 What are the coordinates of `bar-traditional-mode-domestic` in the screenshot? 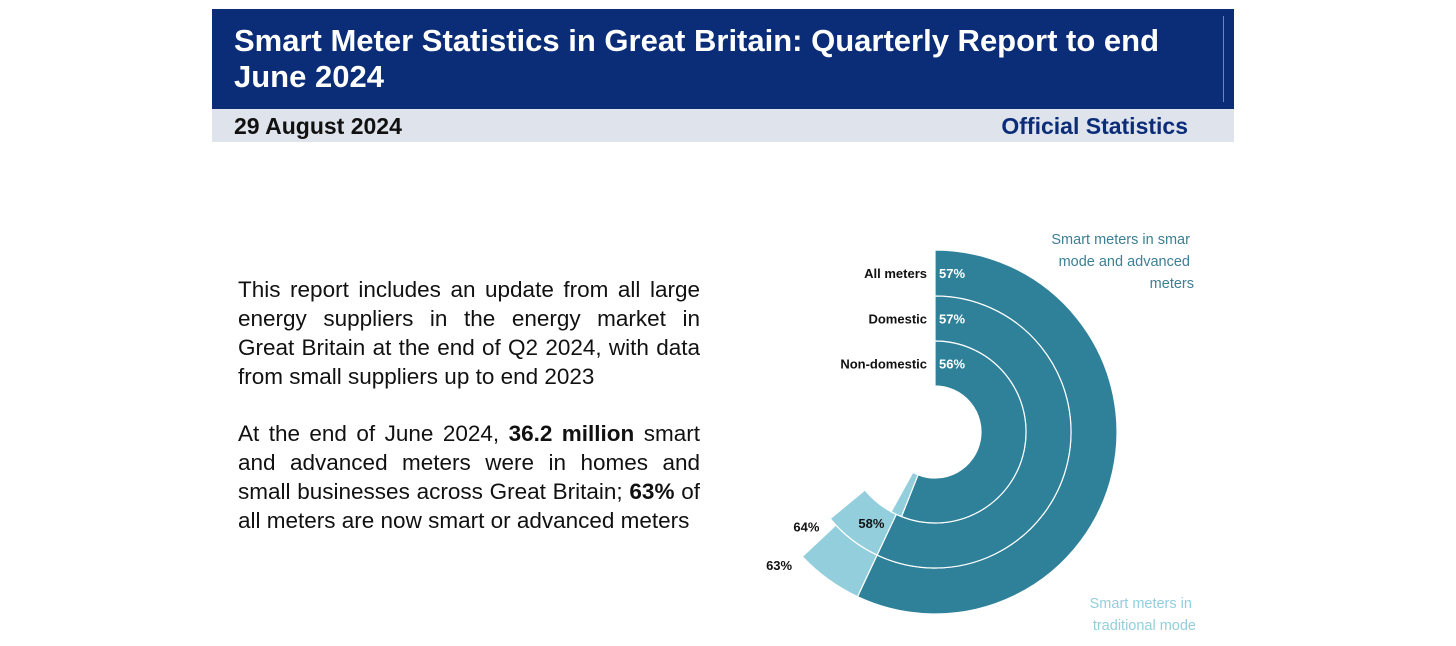 It's located at (863, 522).